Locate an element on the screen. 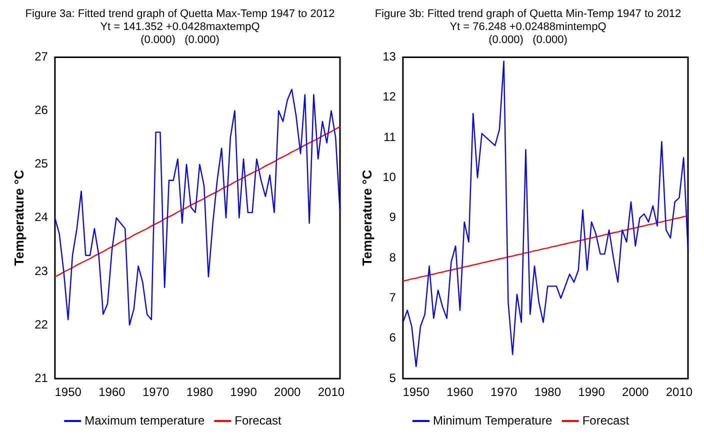 This screenshot has height=447, width=704. y-tick-label: 23 is located at coordinates (41, 271).